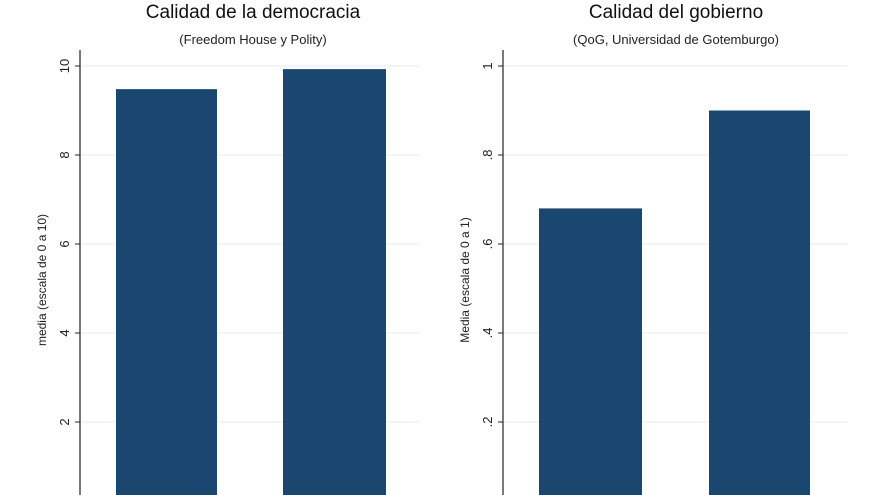 The image size is (880, 495). I want to click on y-tick-label: 10, so click(64, 66).